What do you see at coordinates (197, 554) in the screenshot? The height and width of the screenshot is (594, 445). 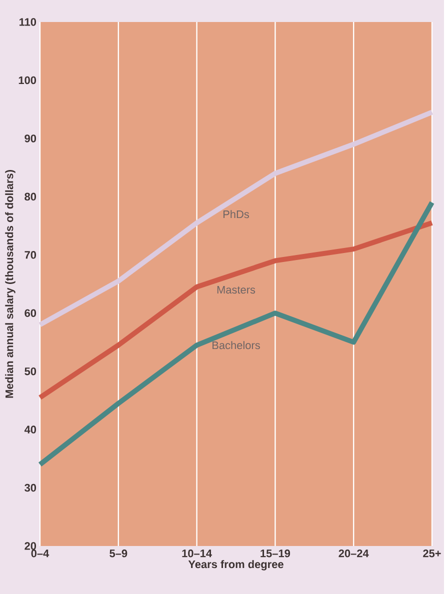 I see `x-tick-label: 10–14` at bounding box center [197, 554].